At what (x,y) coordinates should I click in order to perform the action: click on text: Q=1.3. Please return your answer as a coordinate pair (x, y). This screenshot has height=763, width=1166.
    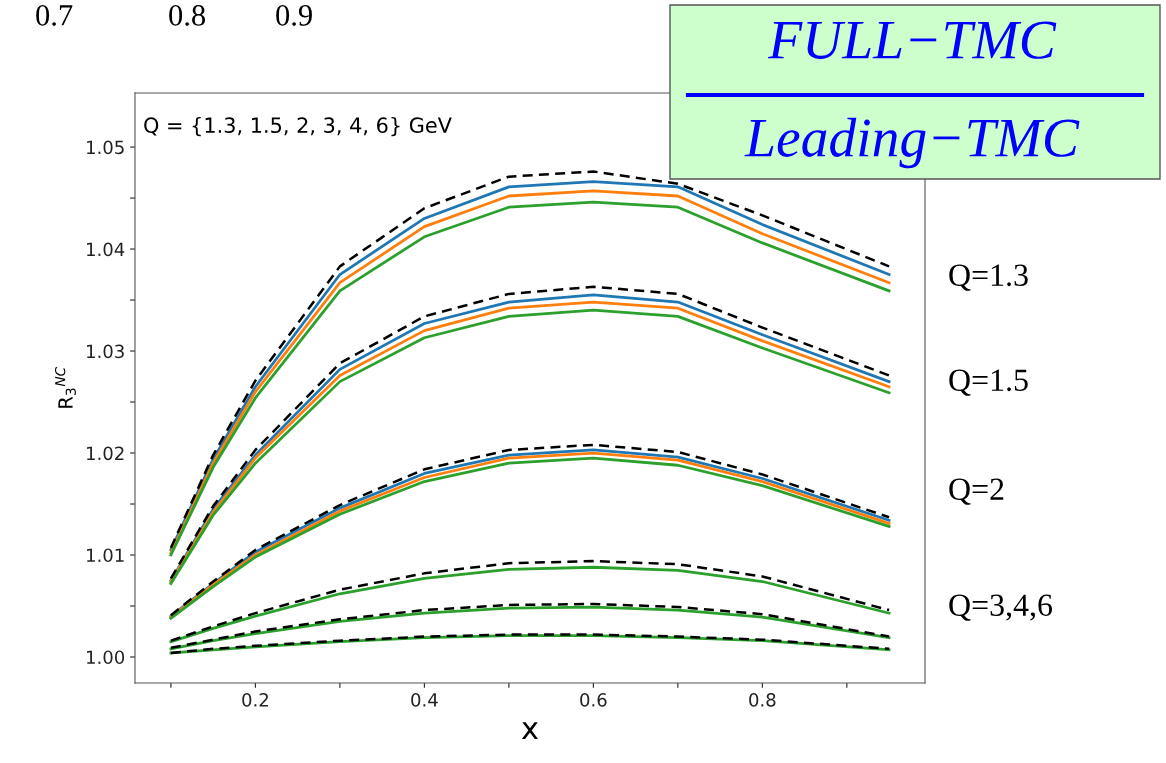
    Looking at the image, I should click on (988, 277).